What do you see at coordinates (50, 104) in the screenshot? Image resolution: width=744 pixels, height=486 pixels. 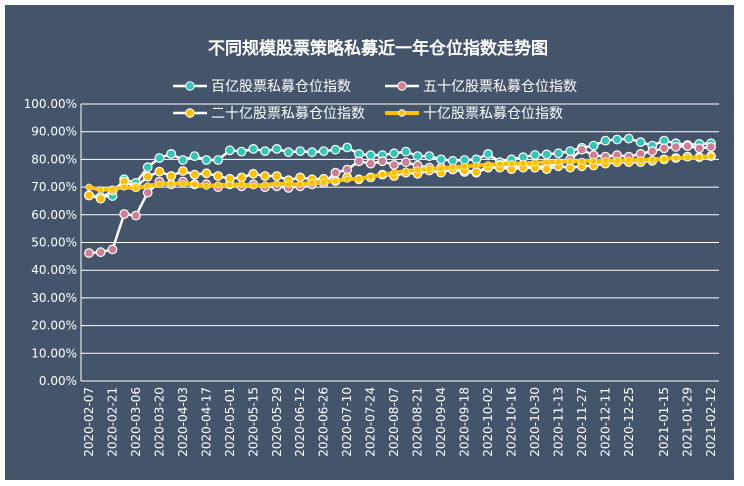 I see `y-tick-label: 100.00%` at bounding box center [50, 104].